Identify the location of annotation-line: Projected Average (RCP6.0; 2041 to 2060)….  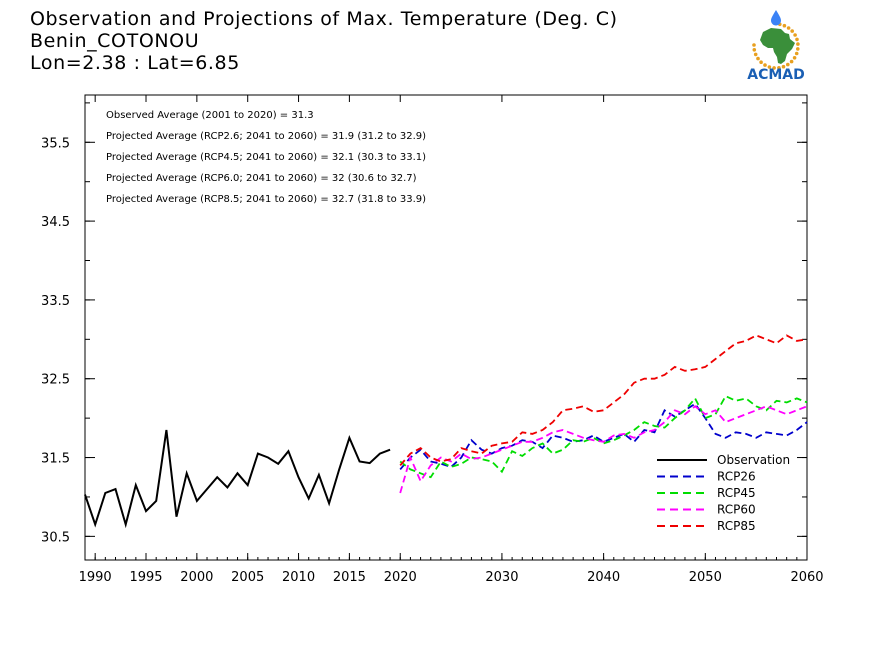
(261, 178).